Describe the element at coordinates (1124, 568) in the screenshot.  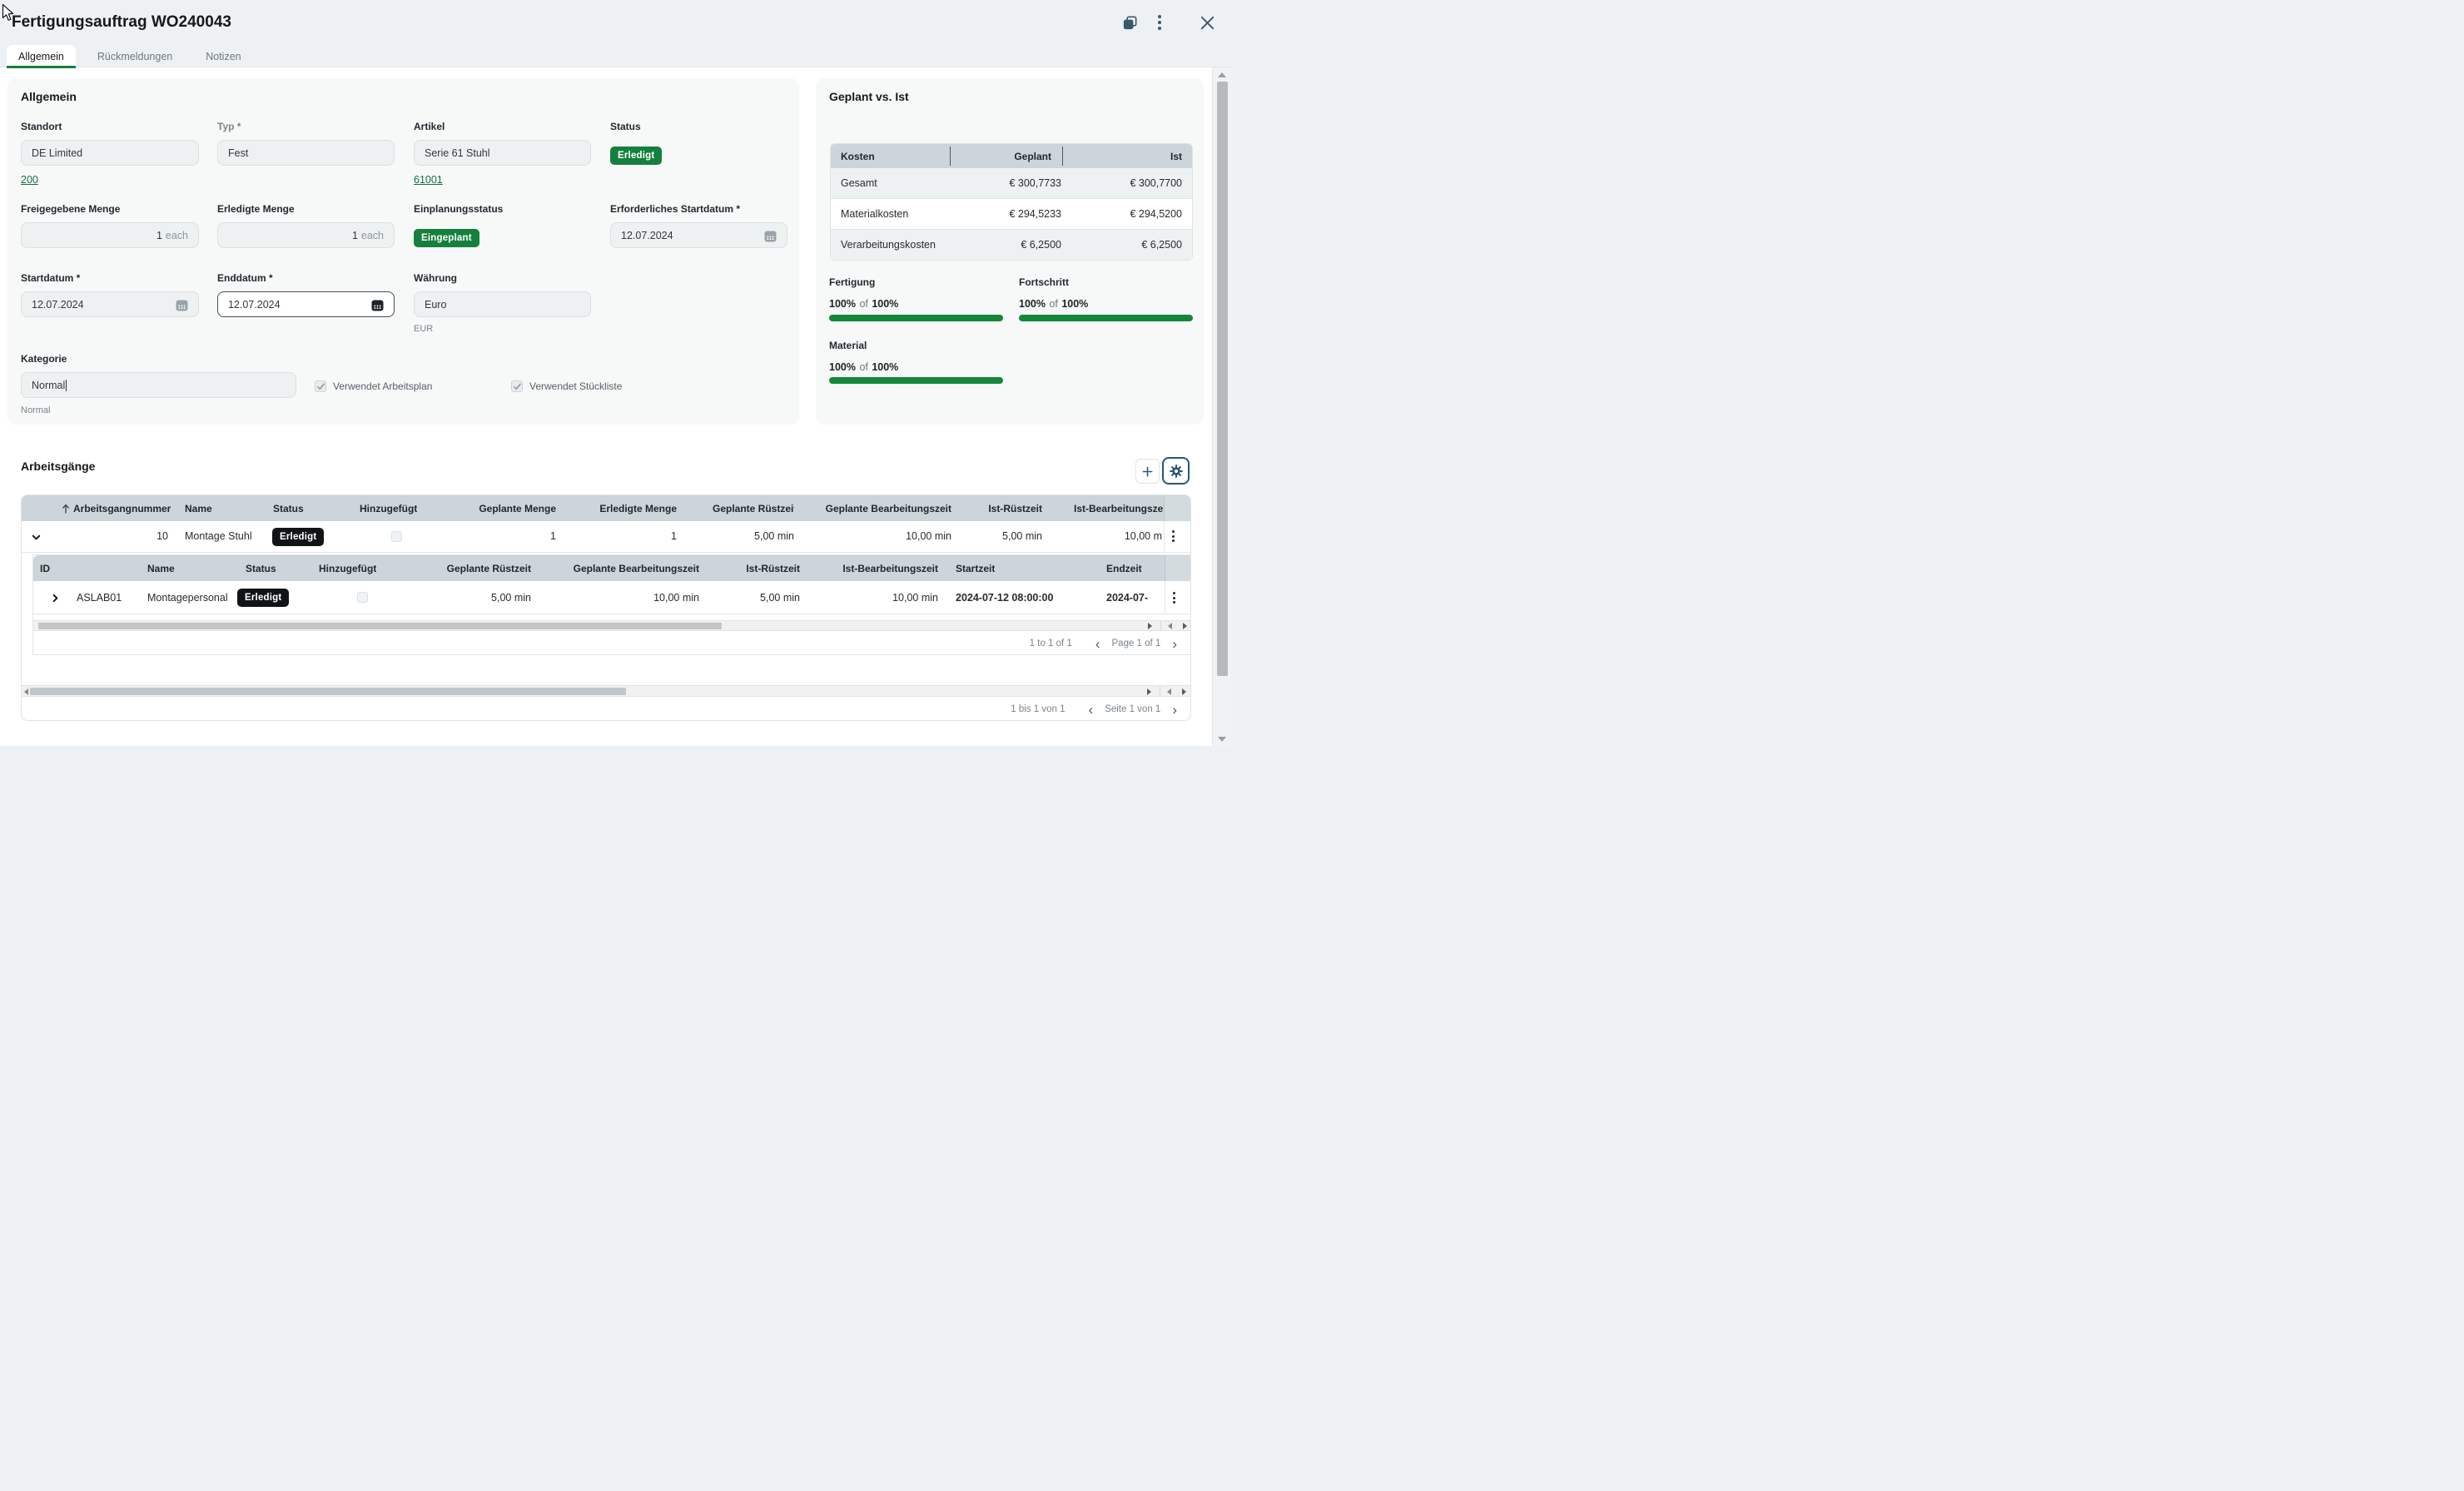
I see `col-endzeit: Endzeit` at that location.